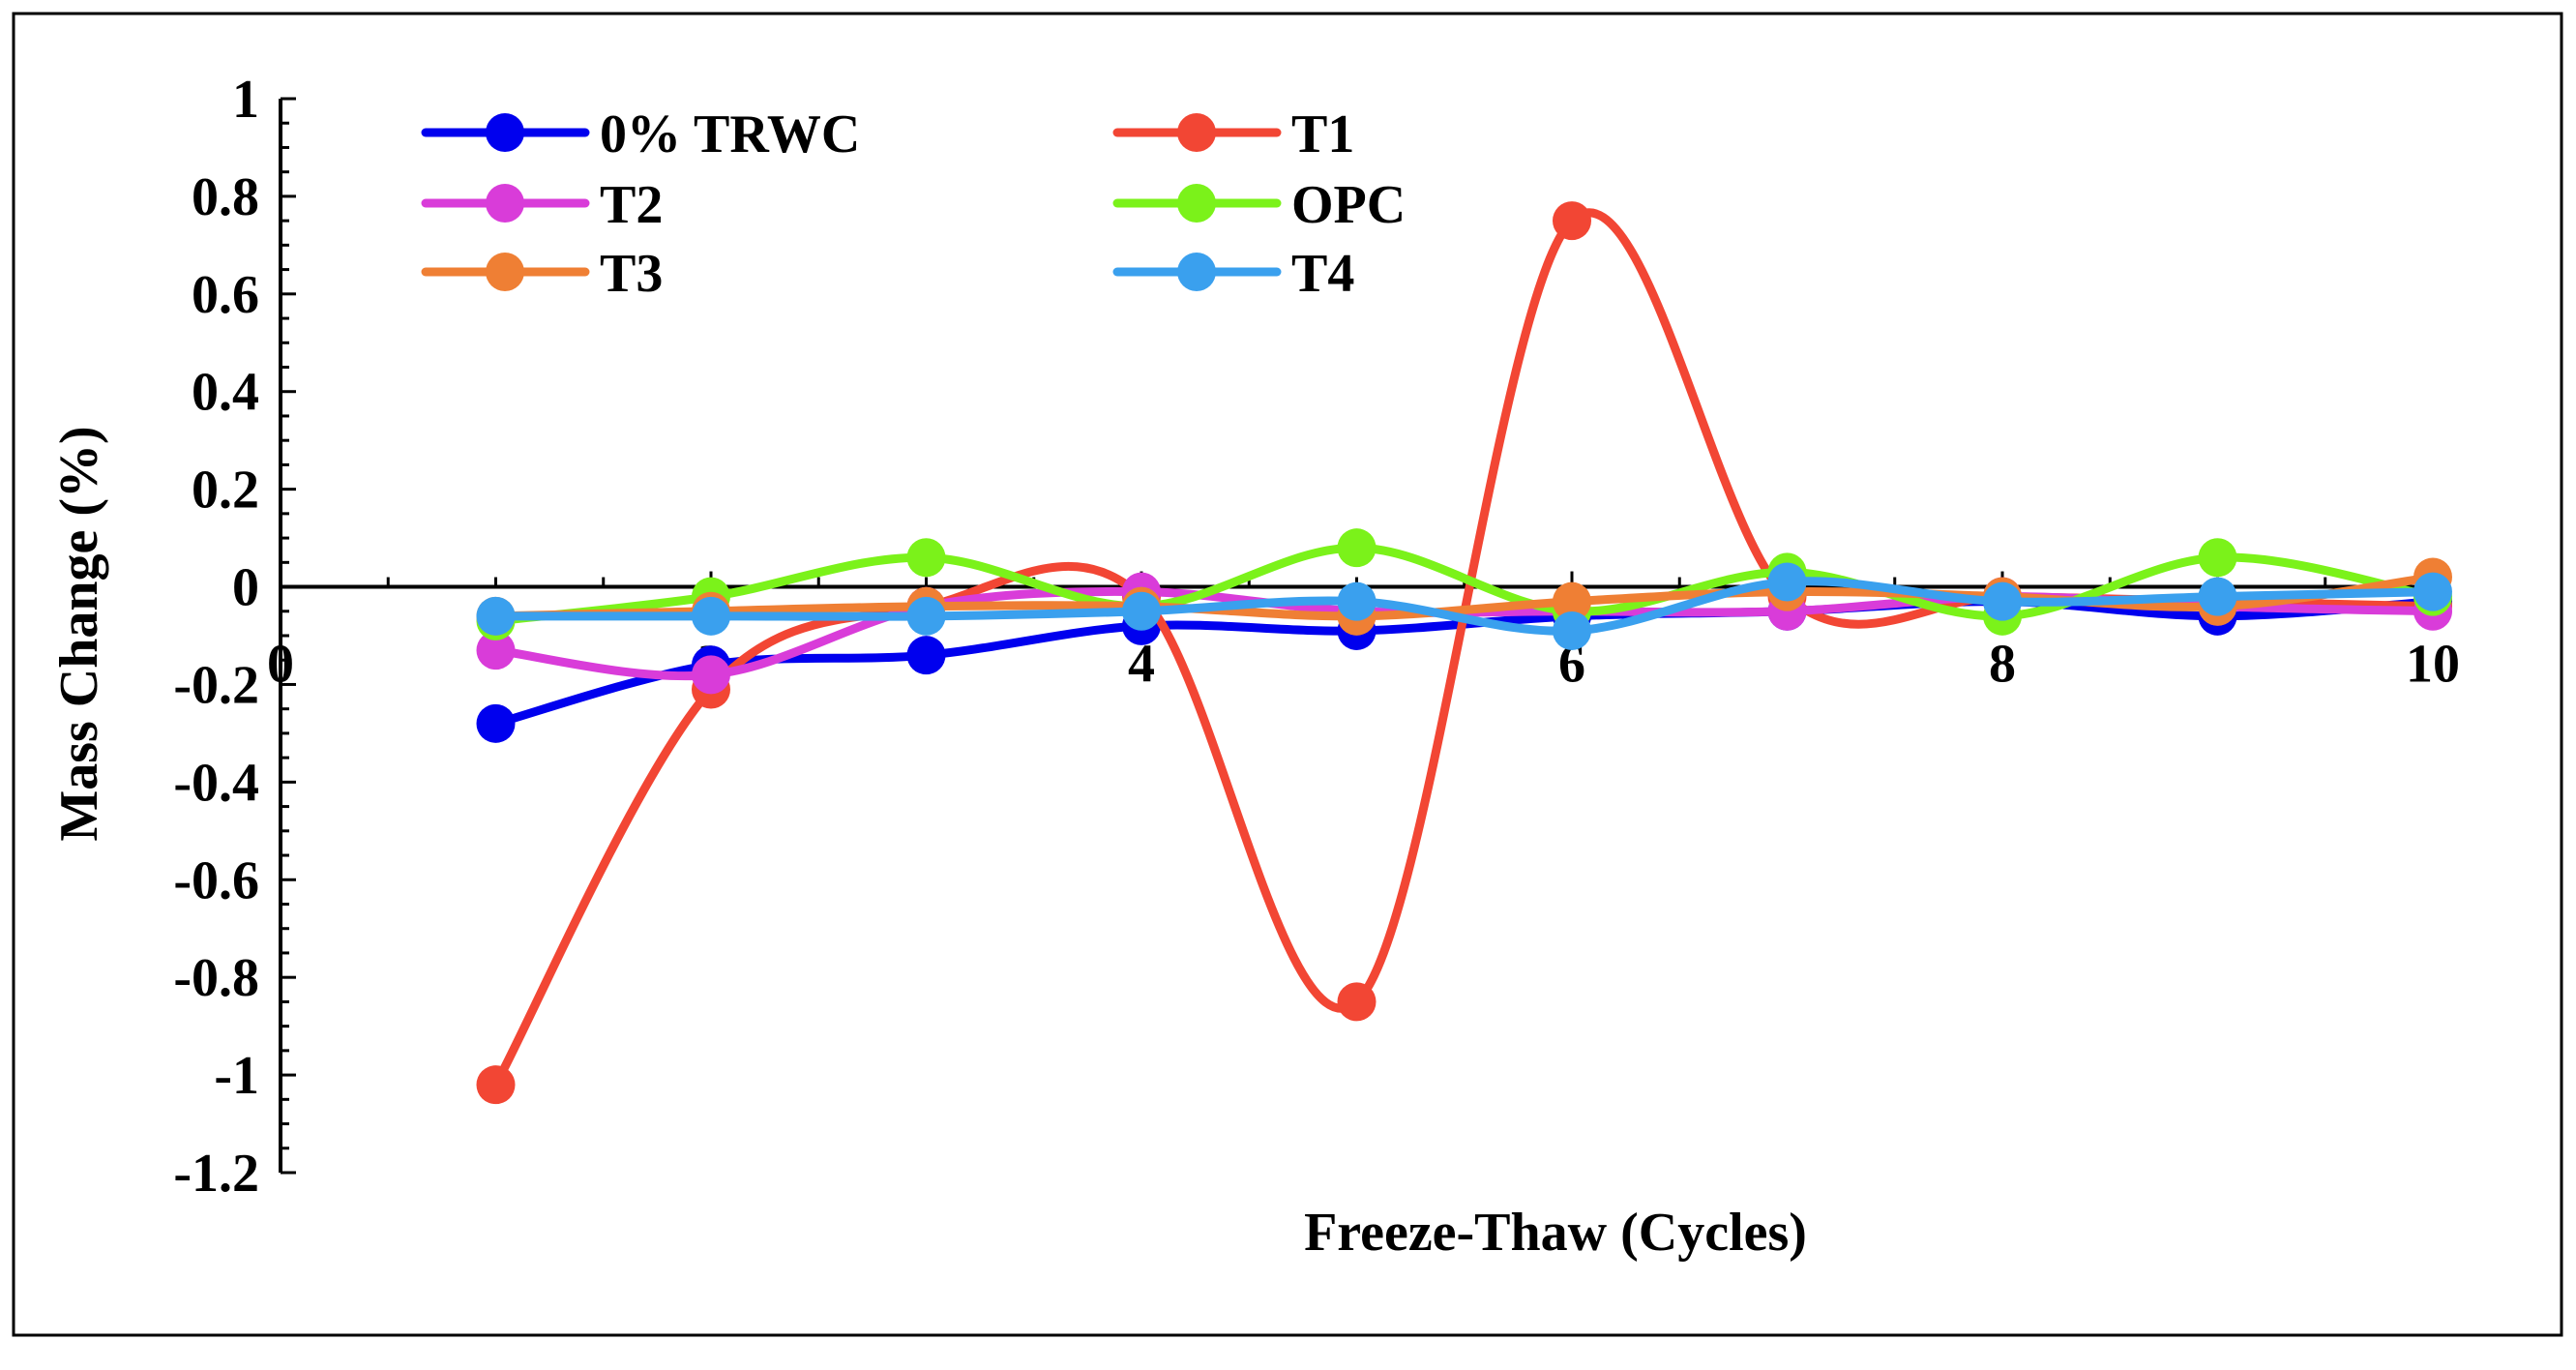 The width and height of the screenshot is (2576, 1370). Describe the element at coordinates (1233, 274) in the screenshot. I see `legend-entry-t4: T4` at that location.